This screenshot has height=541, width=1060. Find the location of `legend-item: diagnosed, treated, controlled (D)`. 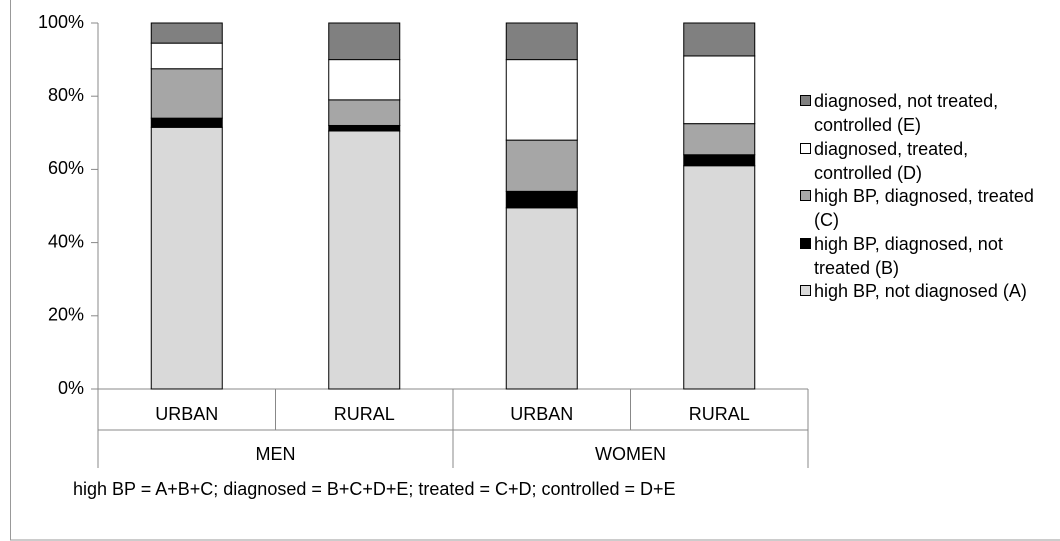

legend-item: diagnosed, treated, controlled (D) is located at coordinates (925, 161).